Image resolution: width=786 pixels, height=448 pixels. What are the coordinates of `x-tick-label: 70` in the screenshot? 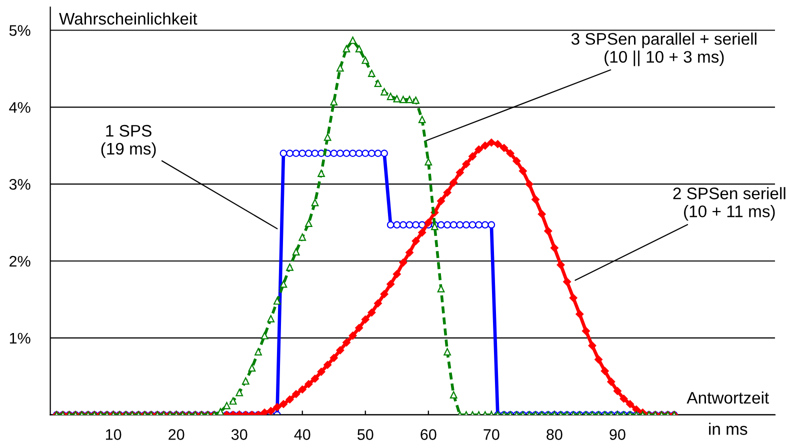 It's located at (492, 434).